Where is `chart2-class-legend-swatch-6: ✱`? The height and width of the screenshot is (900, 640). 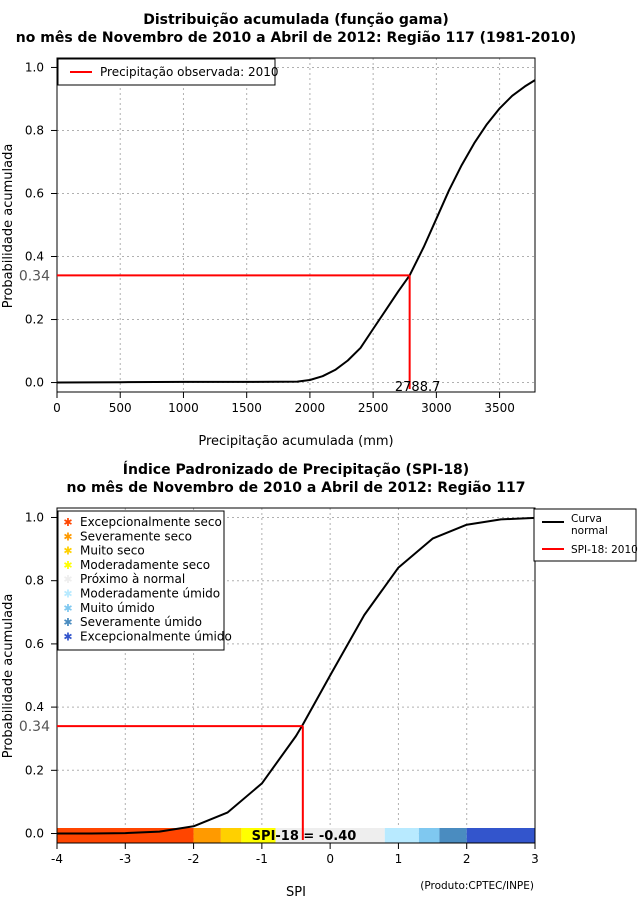
chart2-class-legend-swatch-6: ✱ is located at coordinates (67, 608).